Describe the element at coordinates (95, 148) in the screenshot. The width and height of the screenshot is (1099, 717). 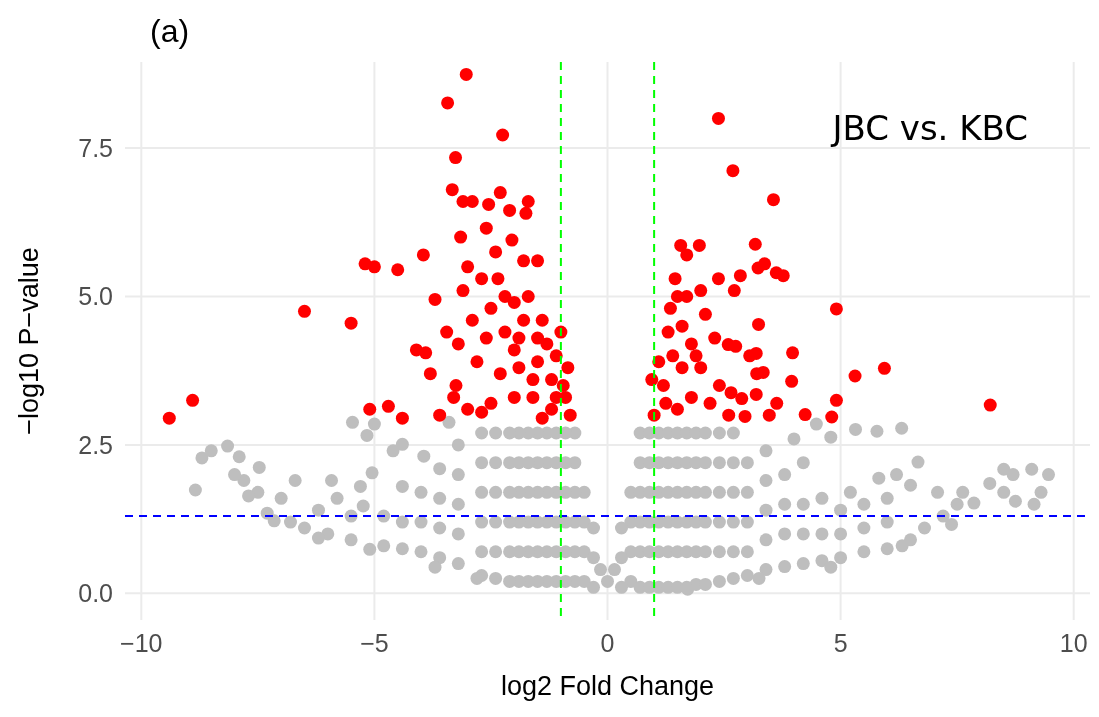
I see `y-tick-label: 7.5` at that location.